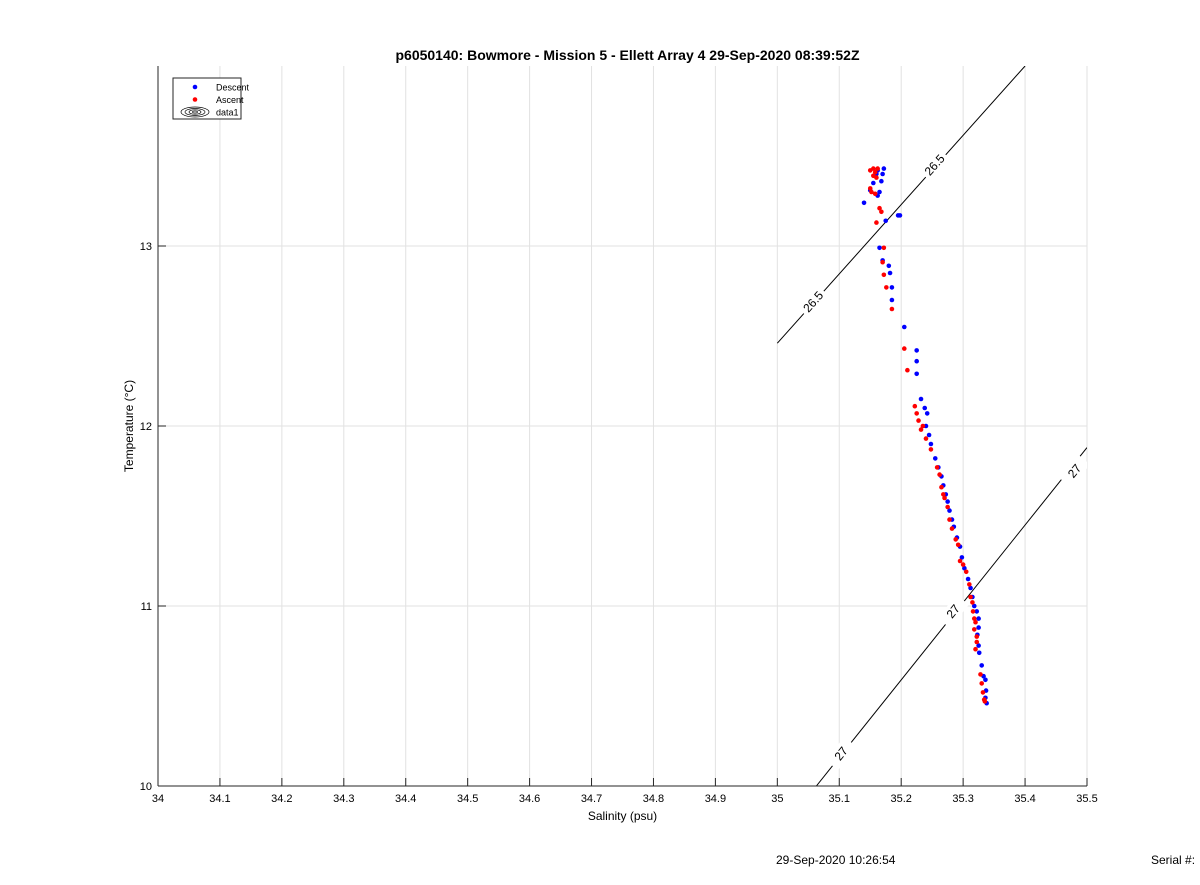  What do you see at coordinates (591, 799) in the screenshot?
I see `x-tick-label: 34.7` at bounding box center [591, 799].